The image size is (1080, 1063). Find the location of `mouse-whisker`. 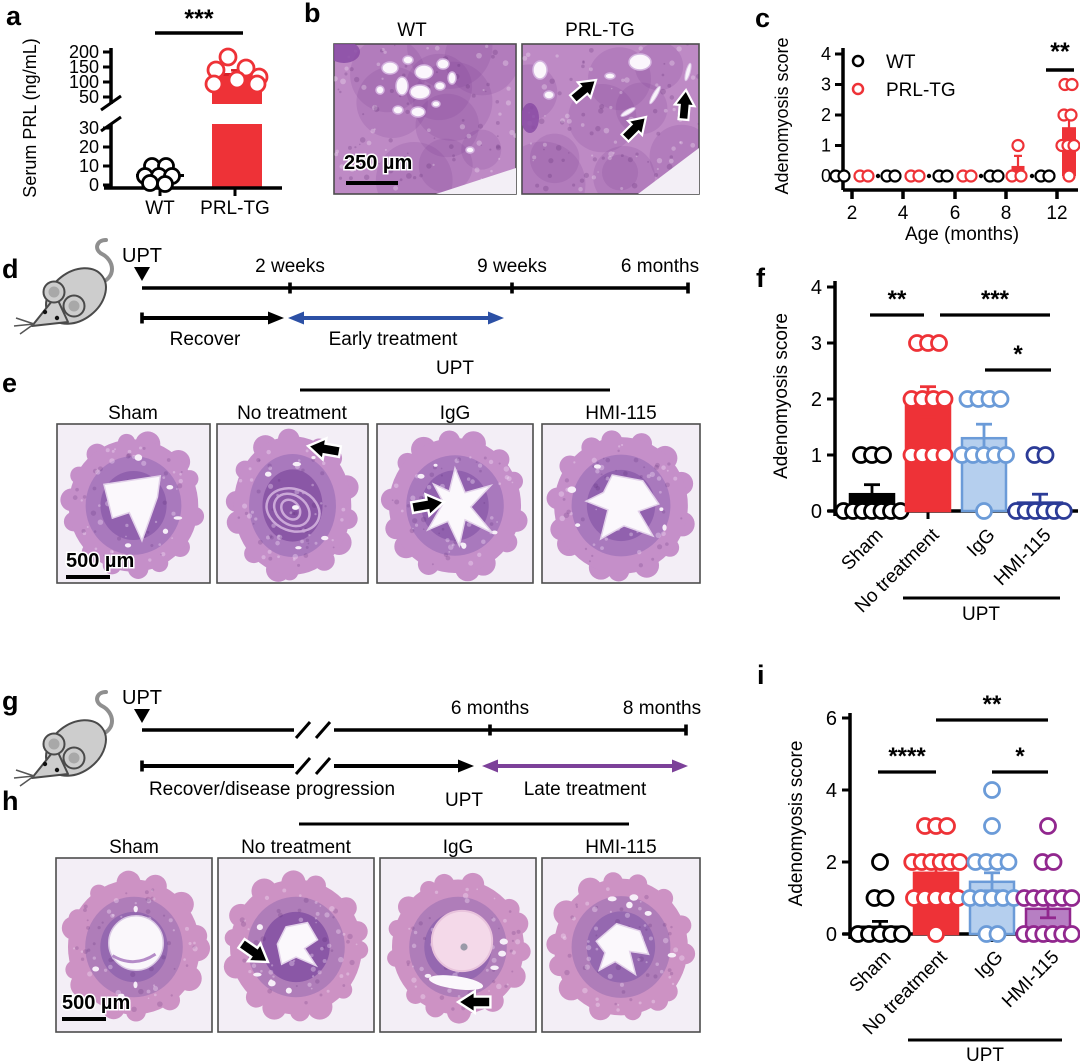

mouse-whisker is located at coordinates (24, 777).